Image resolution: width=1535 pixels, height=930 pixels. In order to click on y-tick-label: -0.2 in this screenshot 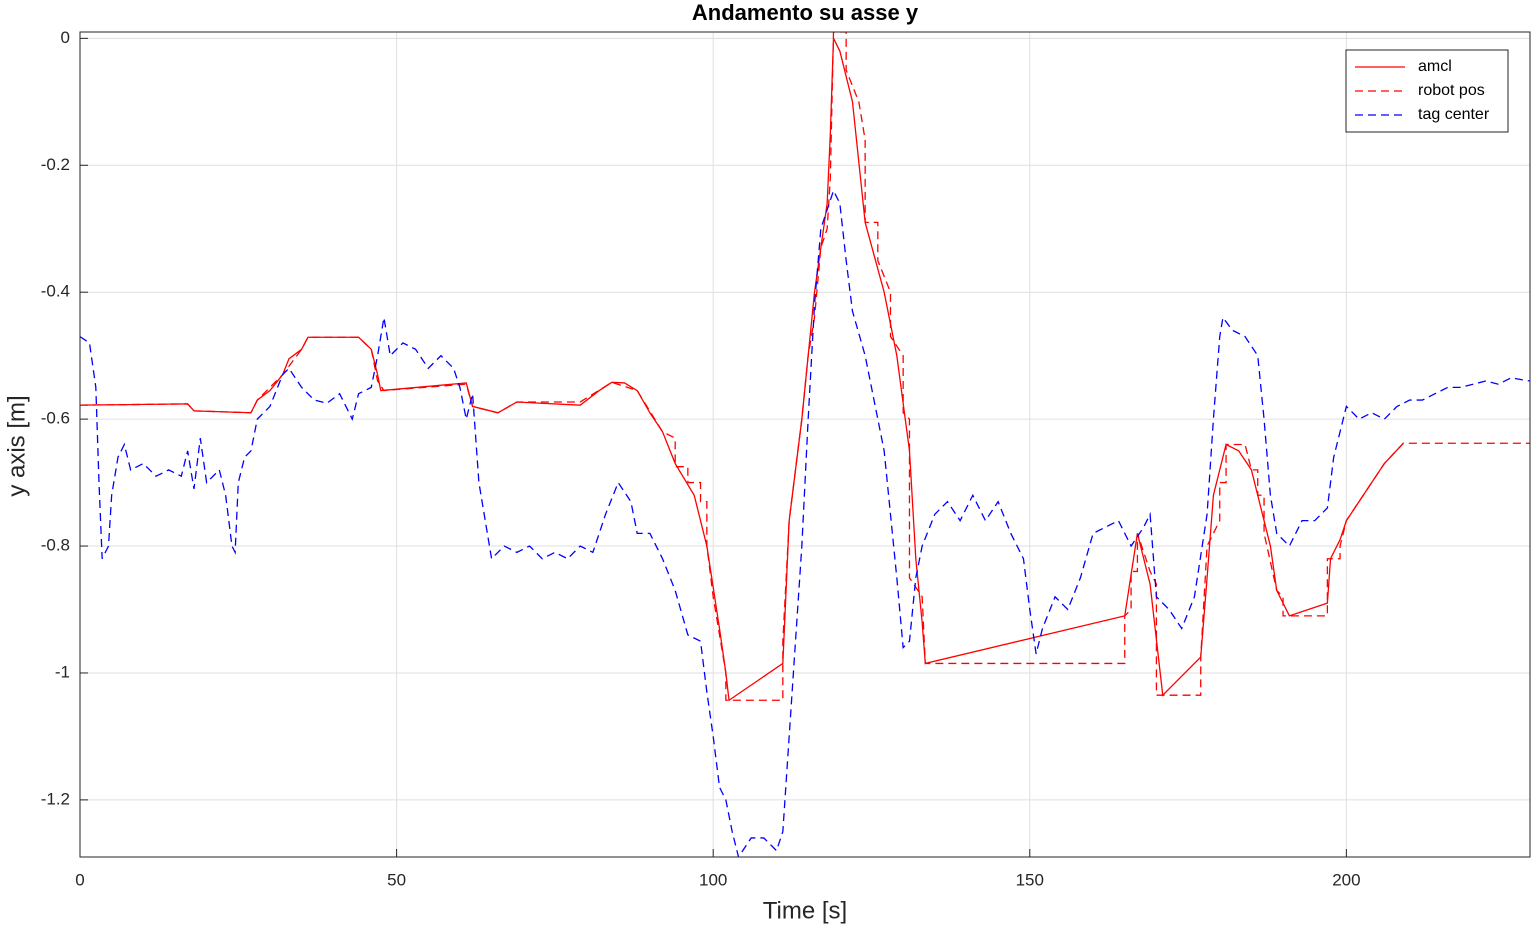, I will do `click(55, 164)`.